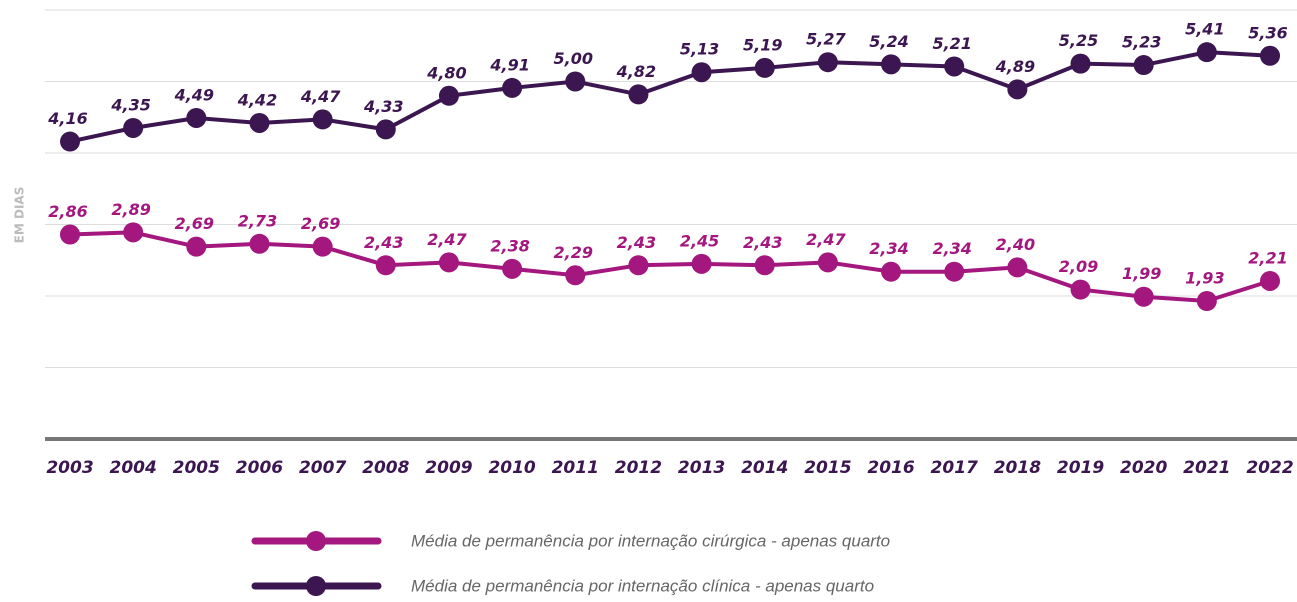 This screenshot has width=1297, height=602. I want to click on x-tick-label: 2006, so click(259, 468).